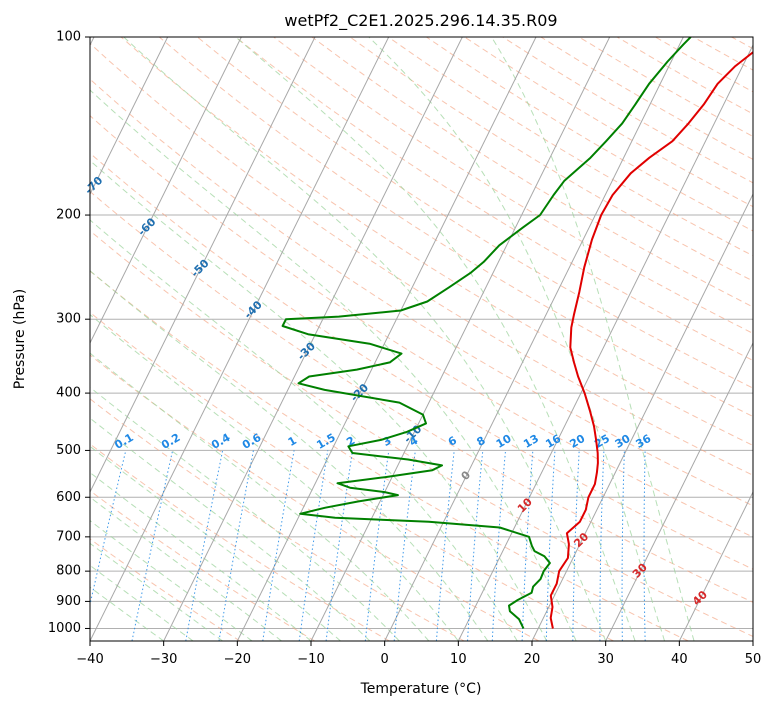 Image resolution: width=775 pixels, height=708 pixels. Describe the element at coordinates (68, 601) in the screenshot. I see `y-tick-label: 900` at that location.